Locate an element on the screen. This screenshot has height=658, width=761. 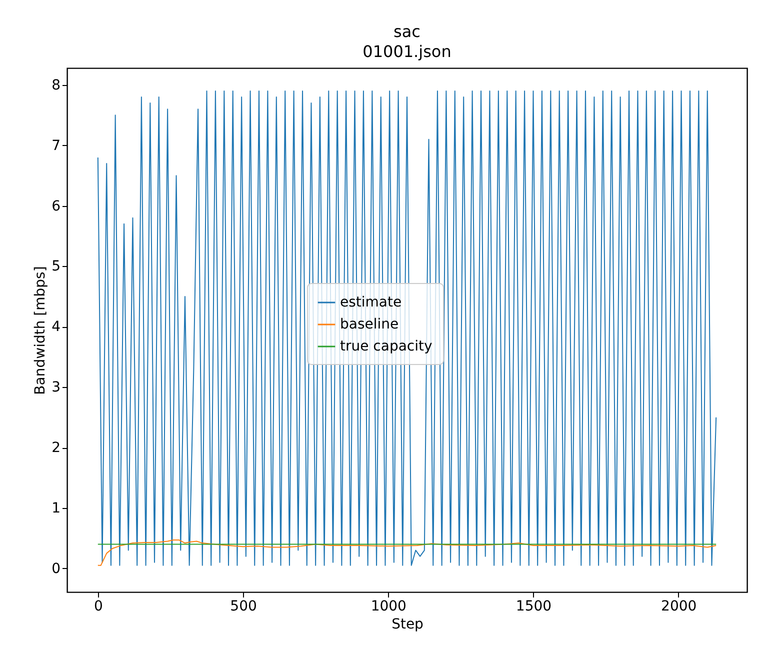
x-tick-label: 1500 is located at coordinates (534, 606).